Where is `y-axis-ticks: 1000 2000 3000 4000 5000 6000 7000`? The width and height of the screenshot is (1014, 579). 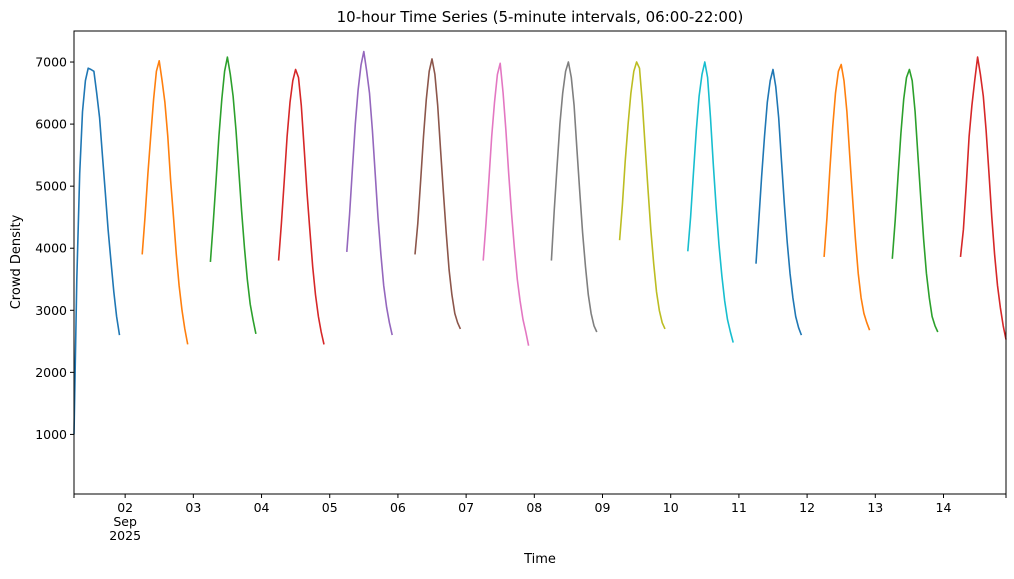 y-axis-ticks: 1000 2000 3000 4000 5000 6000 7000 is located at coordinates (54, 248).